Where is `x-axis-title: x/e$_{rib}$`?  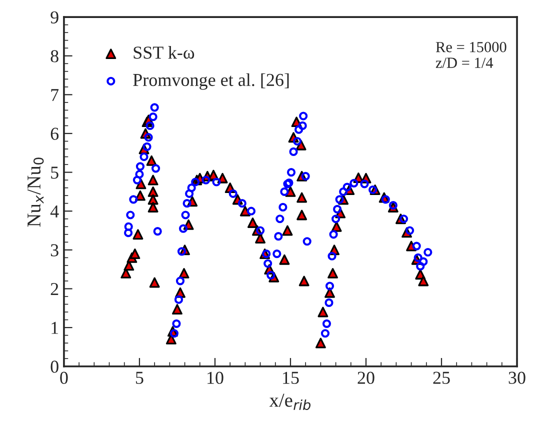
x-axis-title: x/e$_{rib}$ is located at coordinates (289, 402).